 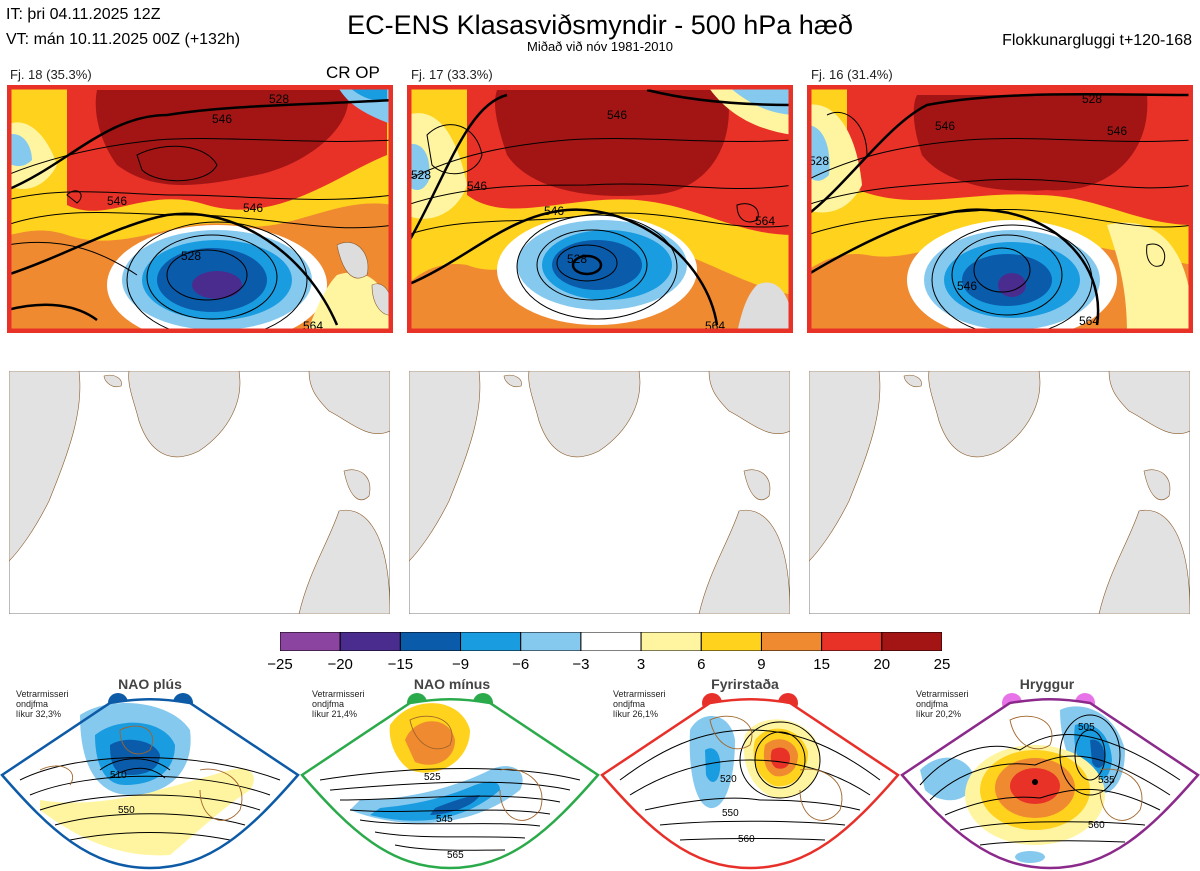 I want to click on colorbar, so click(x=611, y=641).